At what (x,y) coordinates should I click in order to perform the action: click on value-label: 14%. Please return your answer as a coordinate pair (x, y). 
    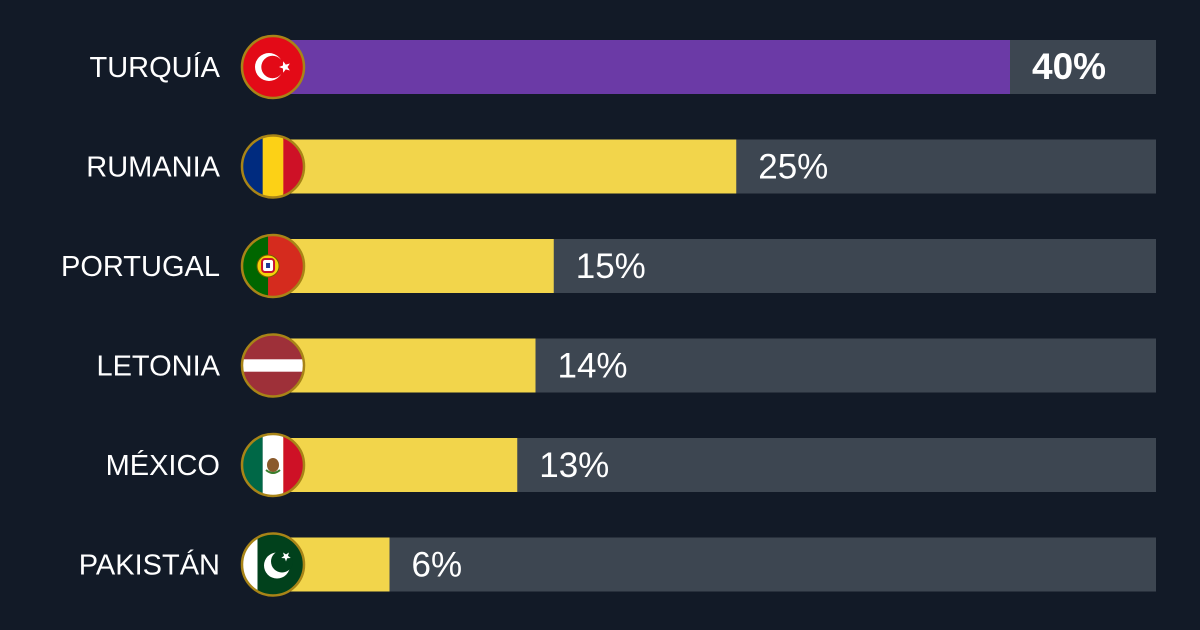
    Looking at the image, I should click on (593, 366).